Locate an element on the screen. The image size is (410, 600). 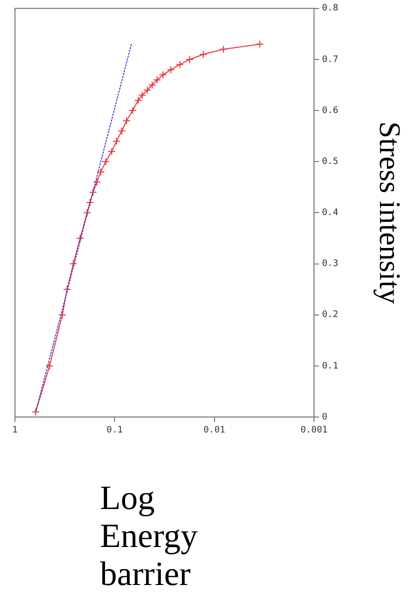
y-tick-label: 0.7 is located at coordinates (330, 59).